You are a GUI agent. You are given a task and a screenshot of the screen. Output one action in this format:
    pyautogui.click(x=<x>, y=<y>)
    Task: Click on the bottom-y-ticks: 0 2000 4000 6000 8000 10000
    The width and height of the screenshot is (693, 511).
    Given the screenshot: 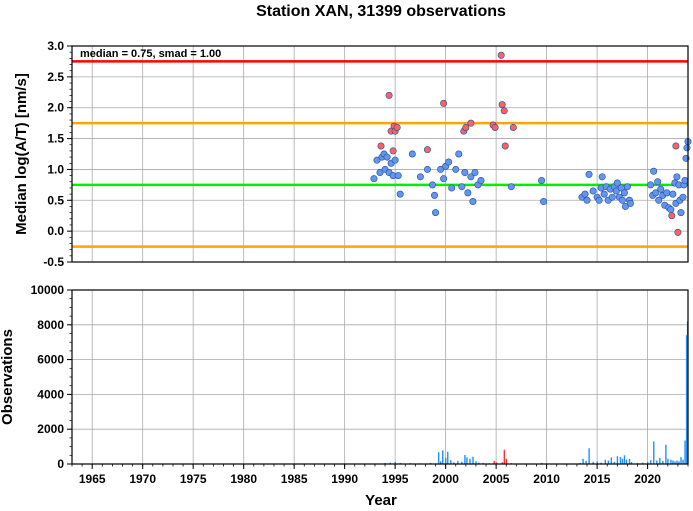 What is the action you would take?
    pyautogui.click(x=51, y=377)
    